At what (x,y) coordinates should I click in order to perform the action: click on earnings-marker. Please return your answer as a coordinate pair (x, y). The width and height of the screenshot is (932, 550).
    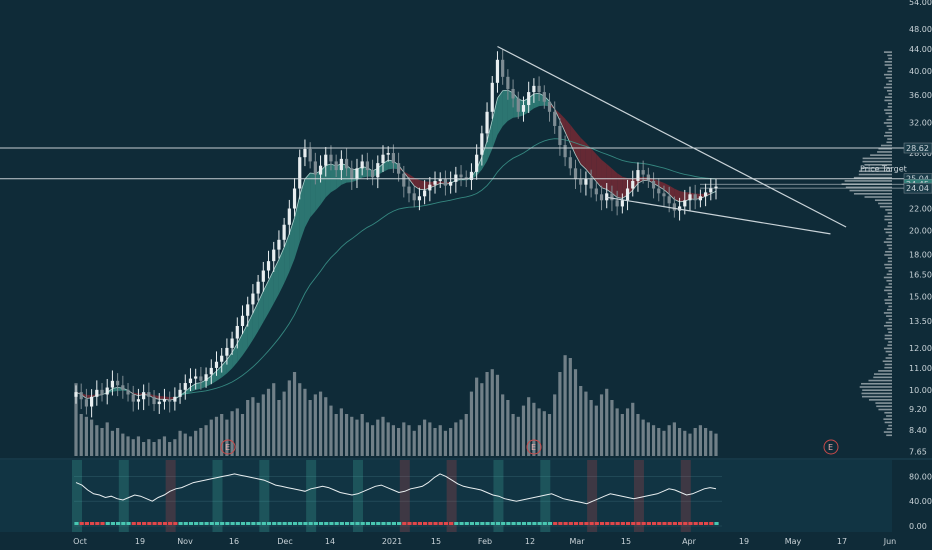
    Looking at the image, I should click on (534, 447).